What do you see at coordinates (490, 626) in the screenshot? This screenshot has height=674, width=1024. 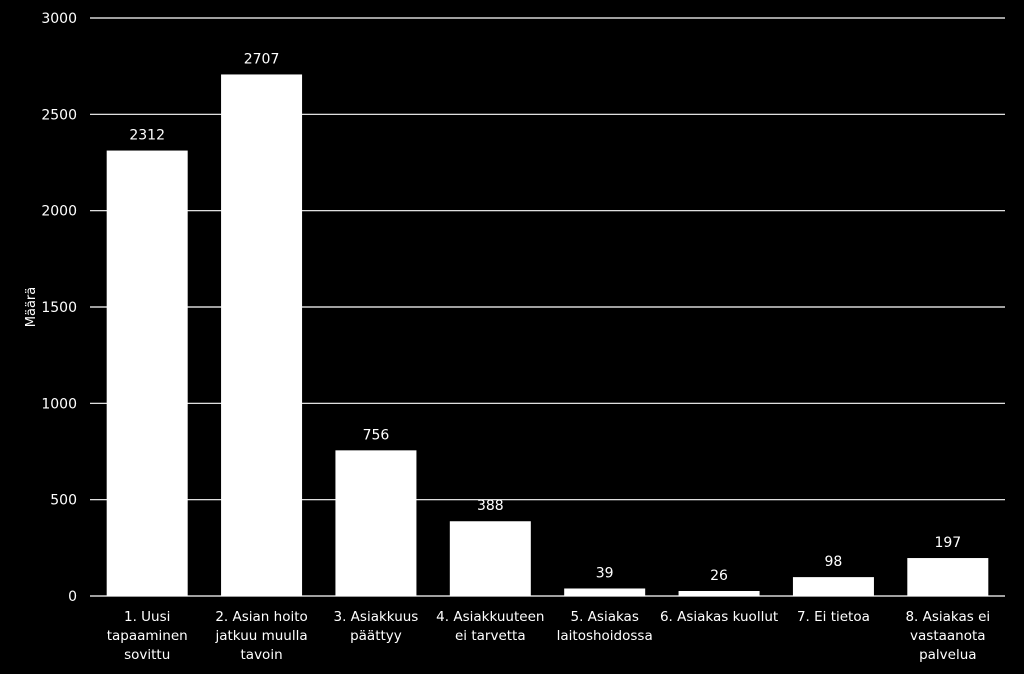 I see `x-tick-label: 4. Asiakkuuteen ei tarvetta` at bounding box center [490, 626].